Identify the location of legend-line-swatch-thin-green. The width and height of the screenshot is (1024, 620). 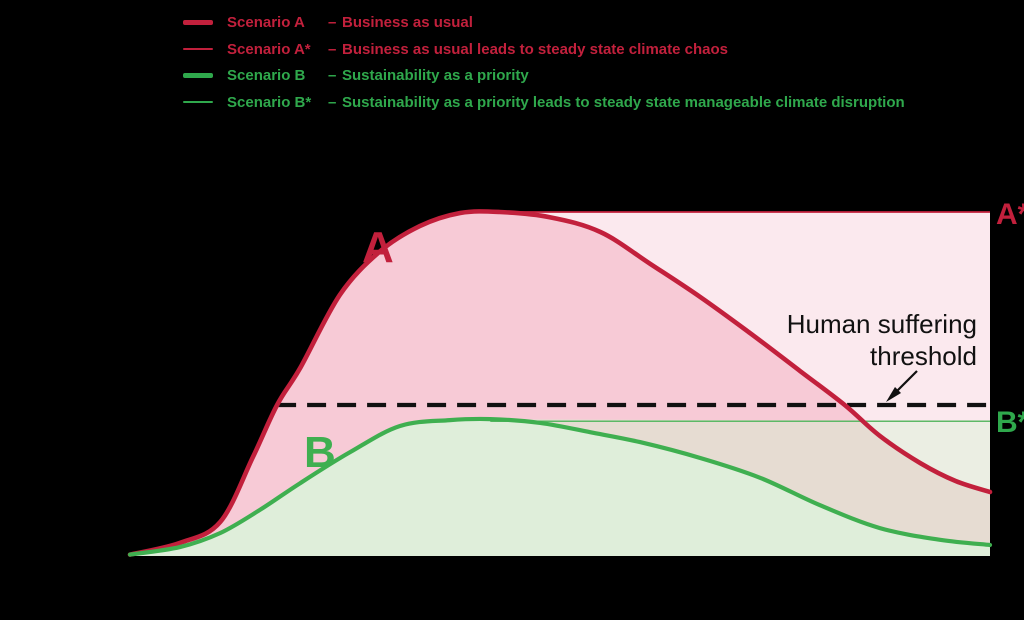
(198, 102).